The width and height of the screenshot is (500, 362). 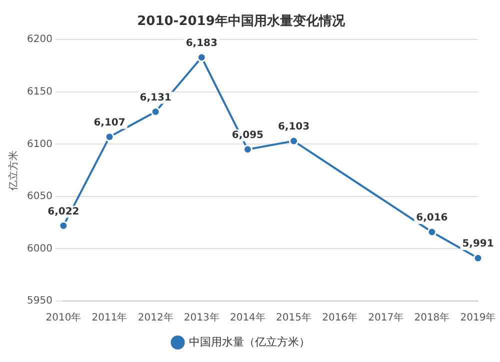 What do you see at coordinates (241, 21) in the screenshot?
I see `chart-title: 2010-2019年中国用水量变化情况` at bounding box center [241, 21].